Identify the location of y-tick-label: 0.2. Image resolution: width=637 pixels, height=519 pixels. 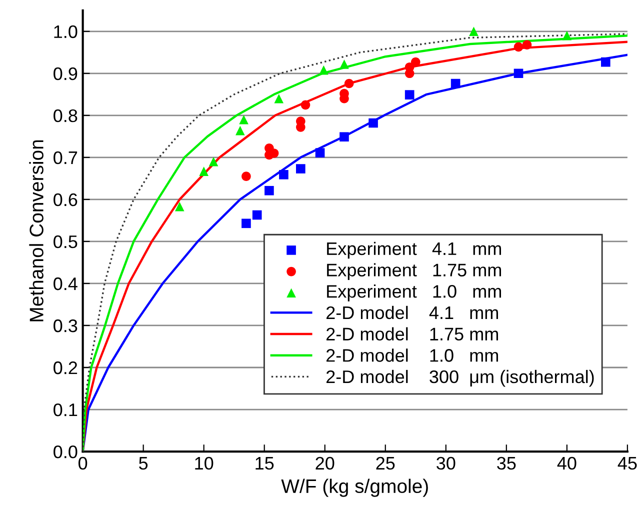
(66, 367).